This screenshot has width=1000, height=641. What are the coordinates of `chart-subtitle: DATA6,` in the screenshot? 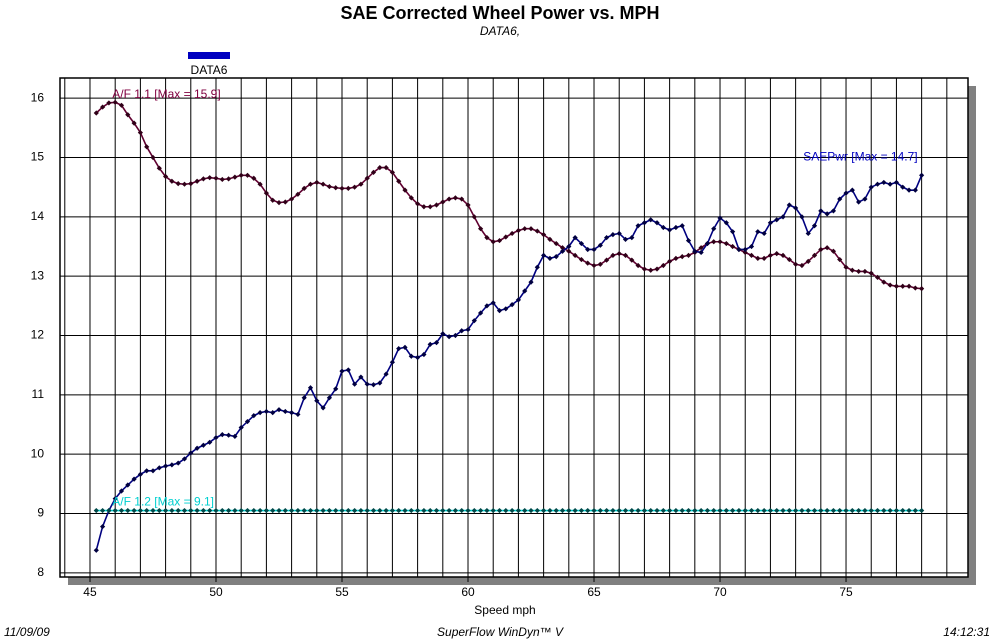 It's located at (500, 31).